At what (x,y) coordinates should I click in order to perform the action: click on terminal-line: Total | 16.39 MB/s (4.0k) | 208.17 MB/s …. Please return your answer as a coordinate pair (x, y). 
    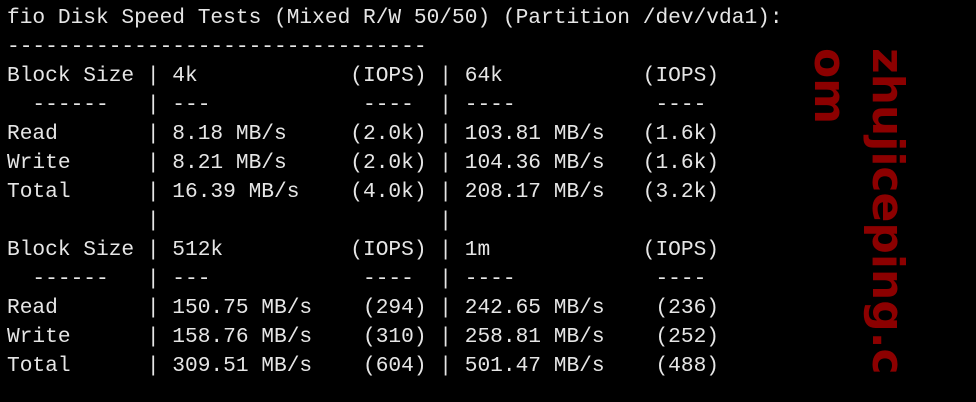
    Looking at the image, I should click on (363, 192).